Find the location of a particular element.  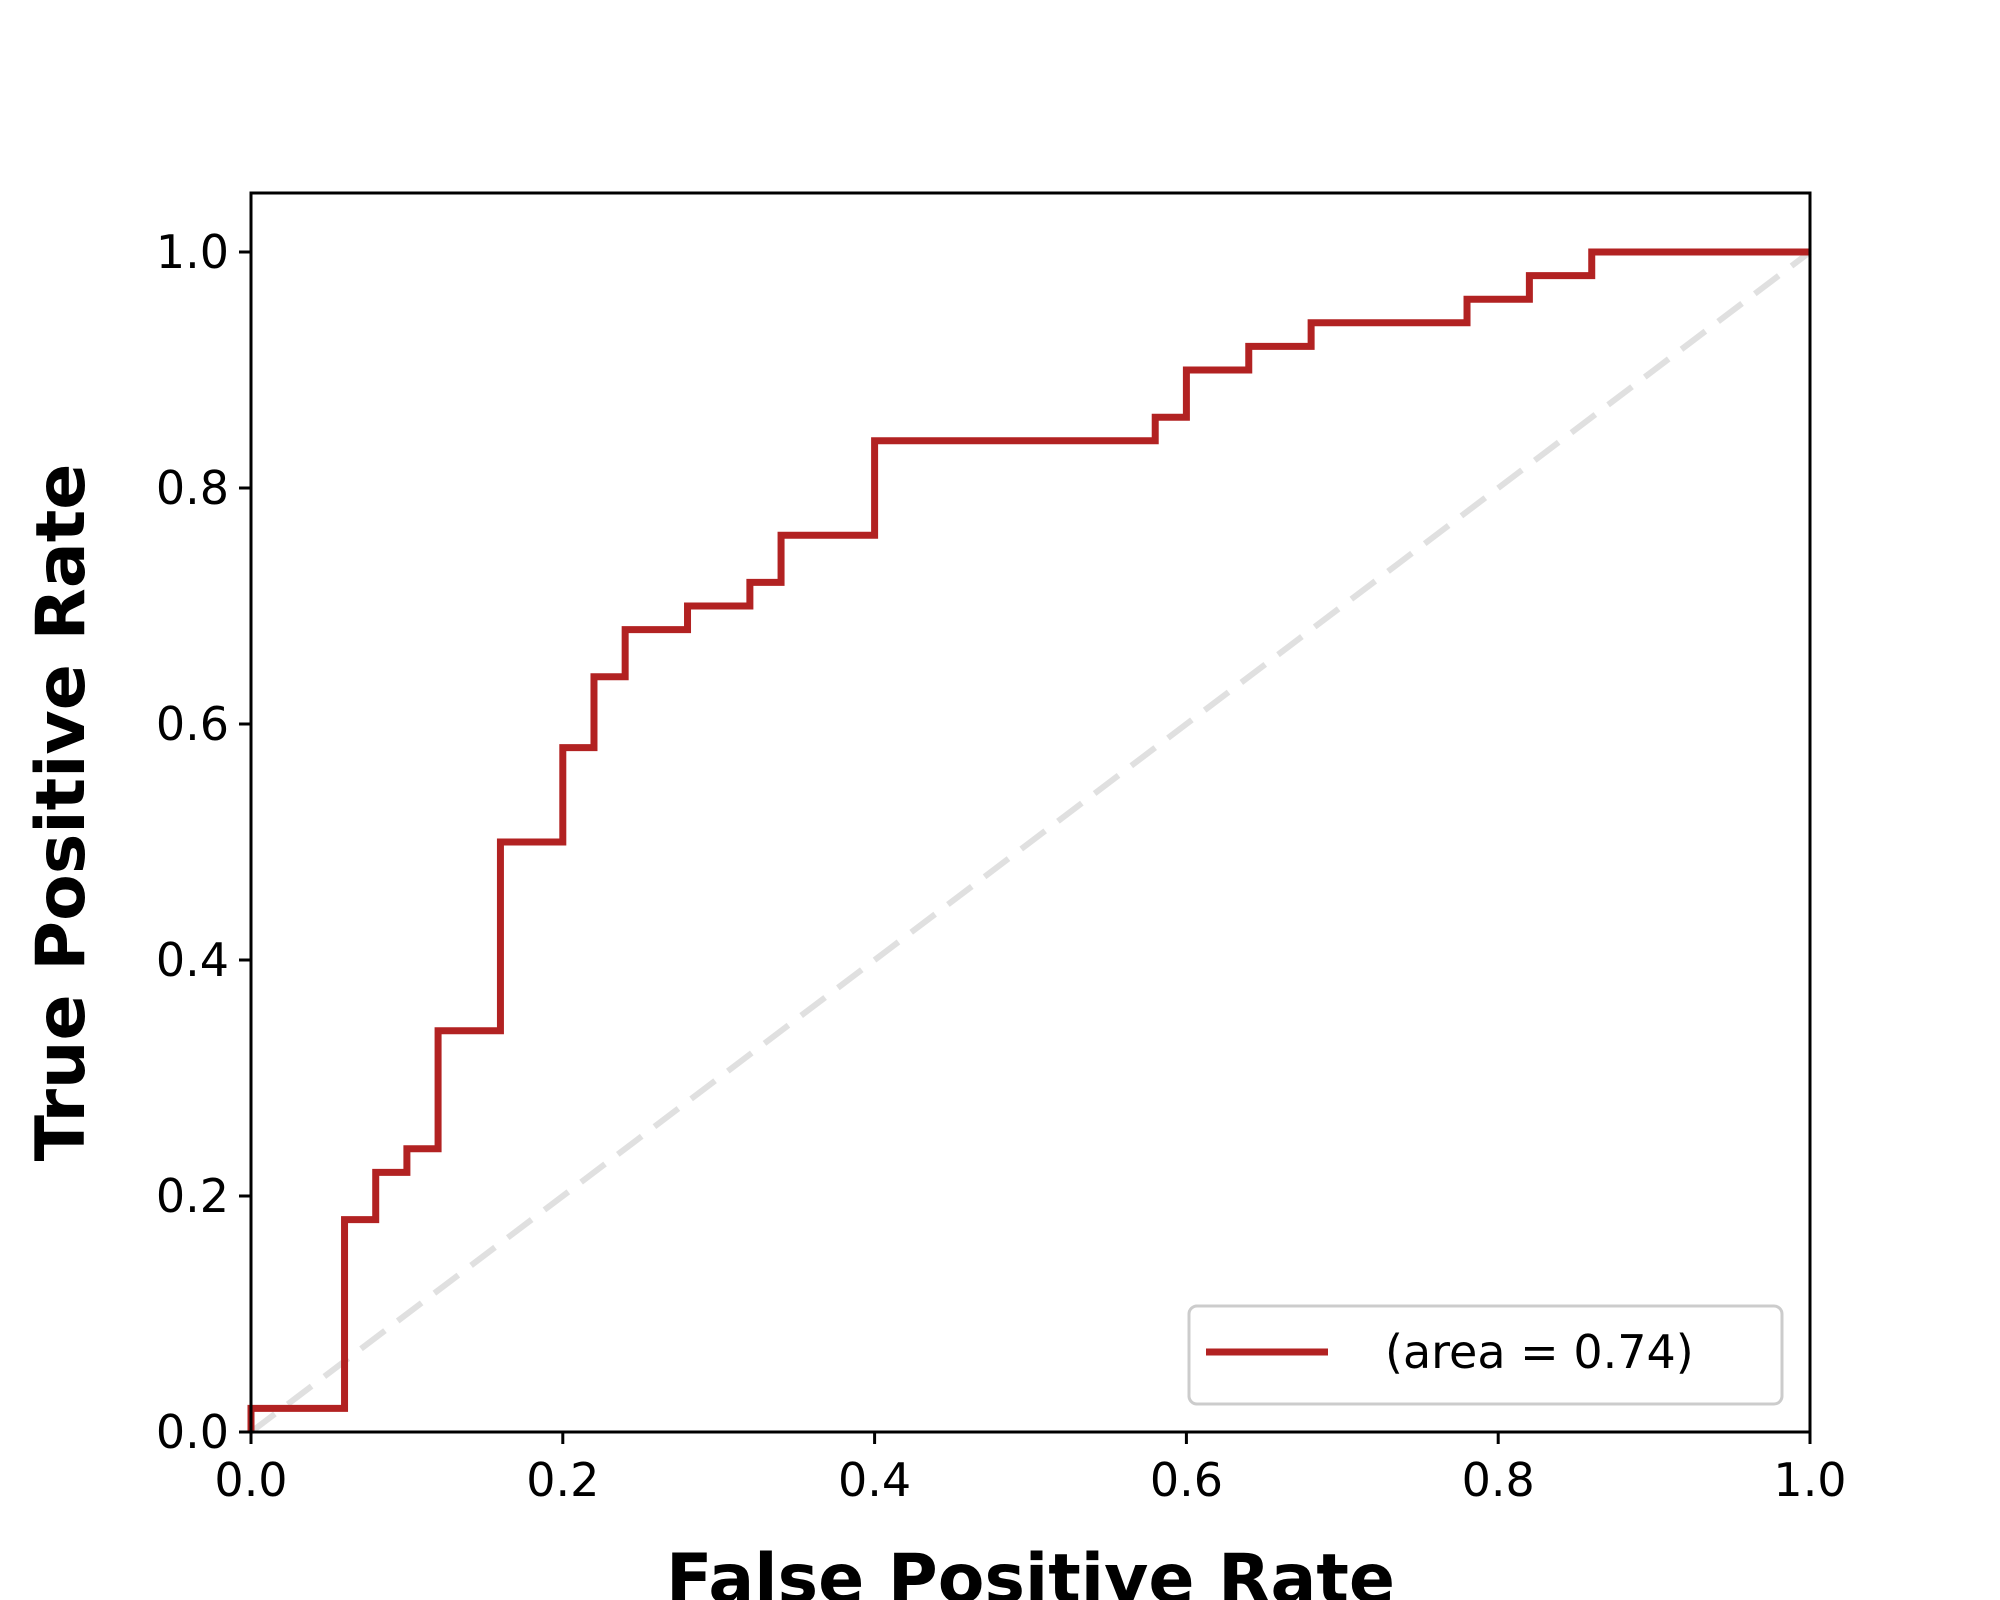

x-tick-label: 0.6 is located at coordinates (1186, 1480).